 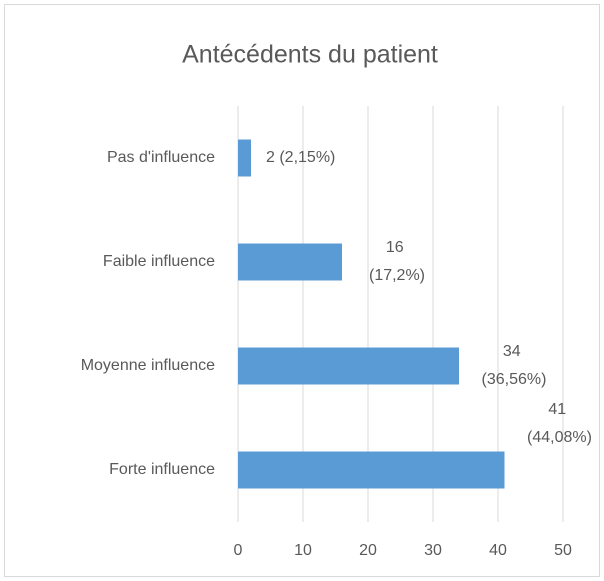 I want to click on data-label-line: 16, so click(x=397, y=247).